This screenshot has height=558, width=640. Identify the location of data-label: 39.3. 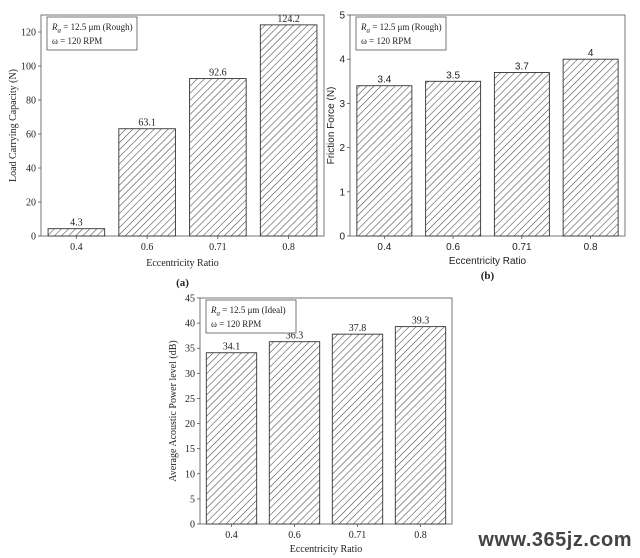
(421, 321).